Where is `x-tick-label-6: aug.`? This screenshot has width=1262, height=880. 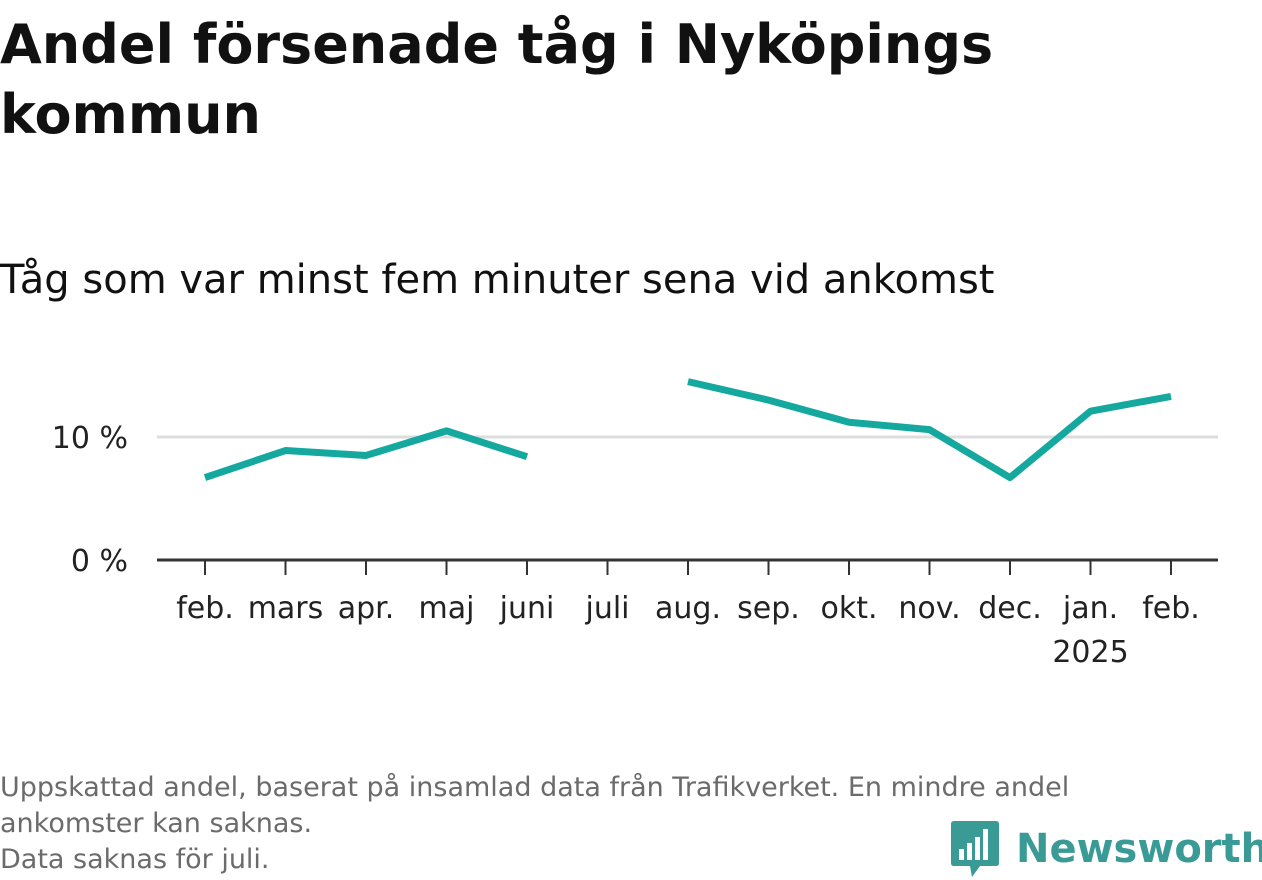 x-tick-label-6: aug. is located at coordinates (688, 608).